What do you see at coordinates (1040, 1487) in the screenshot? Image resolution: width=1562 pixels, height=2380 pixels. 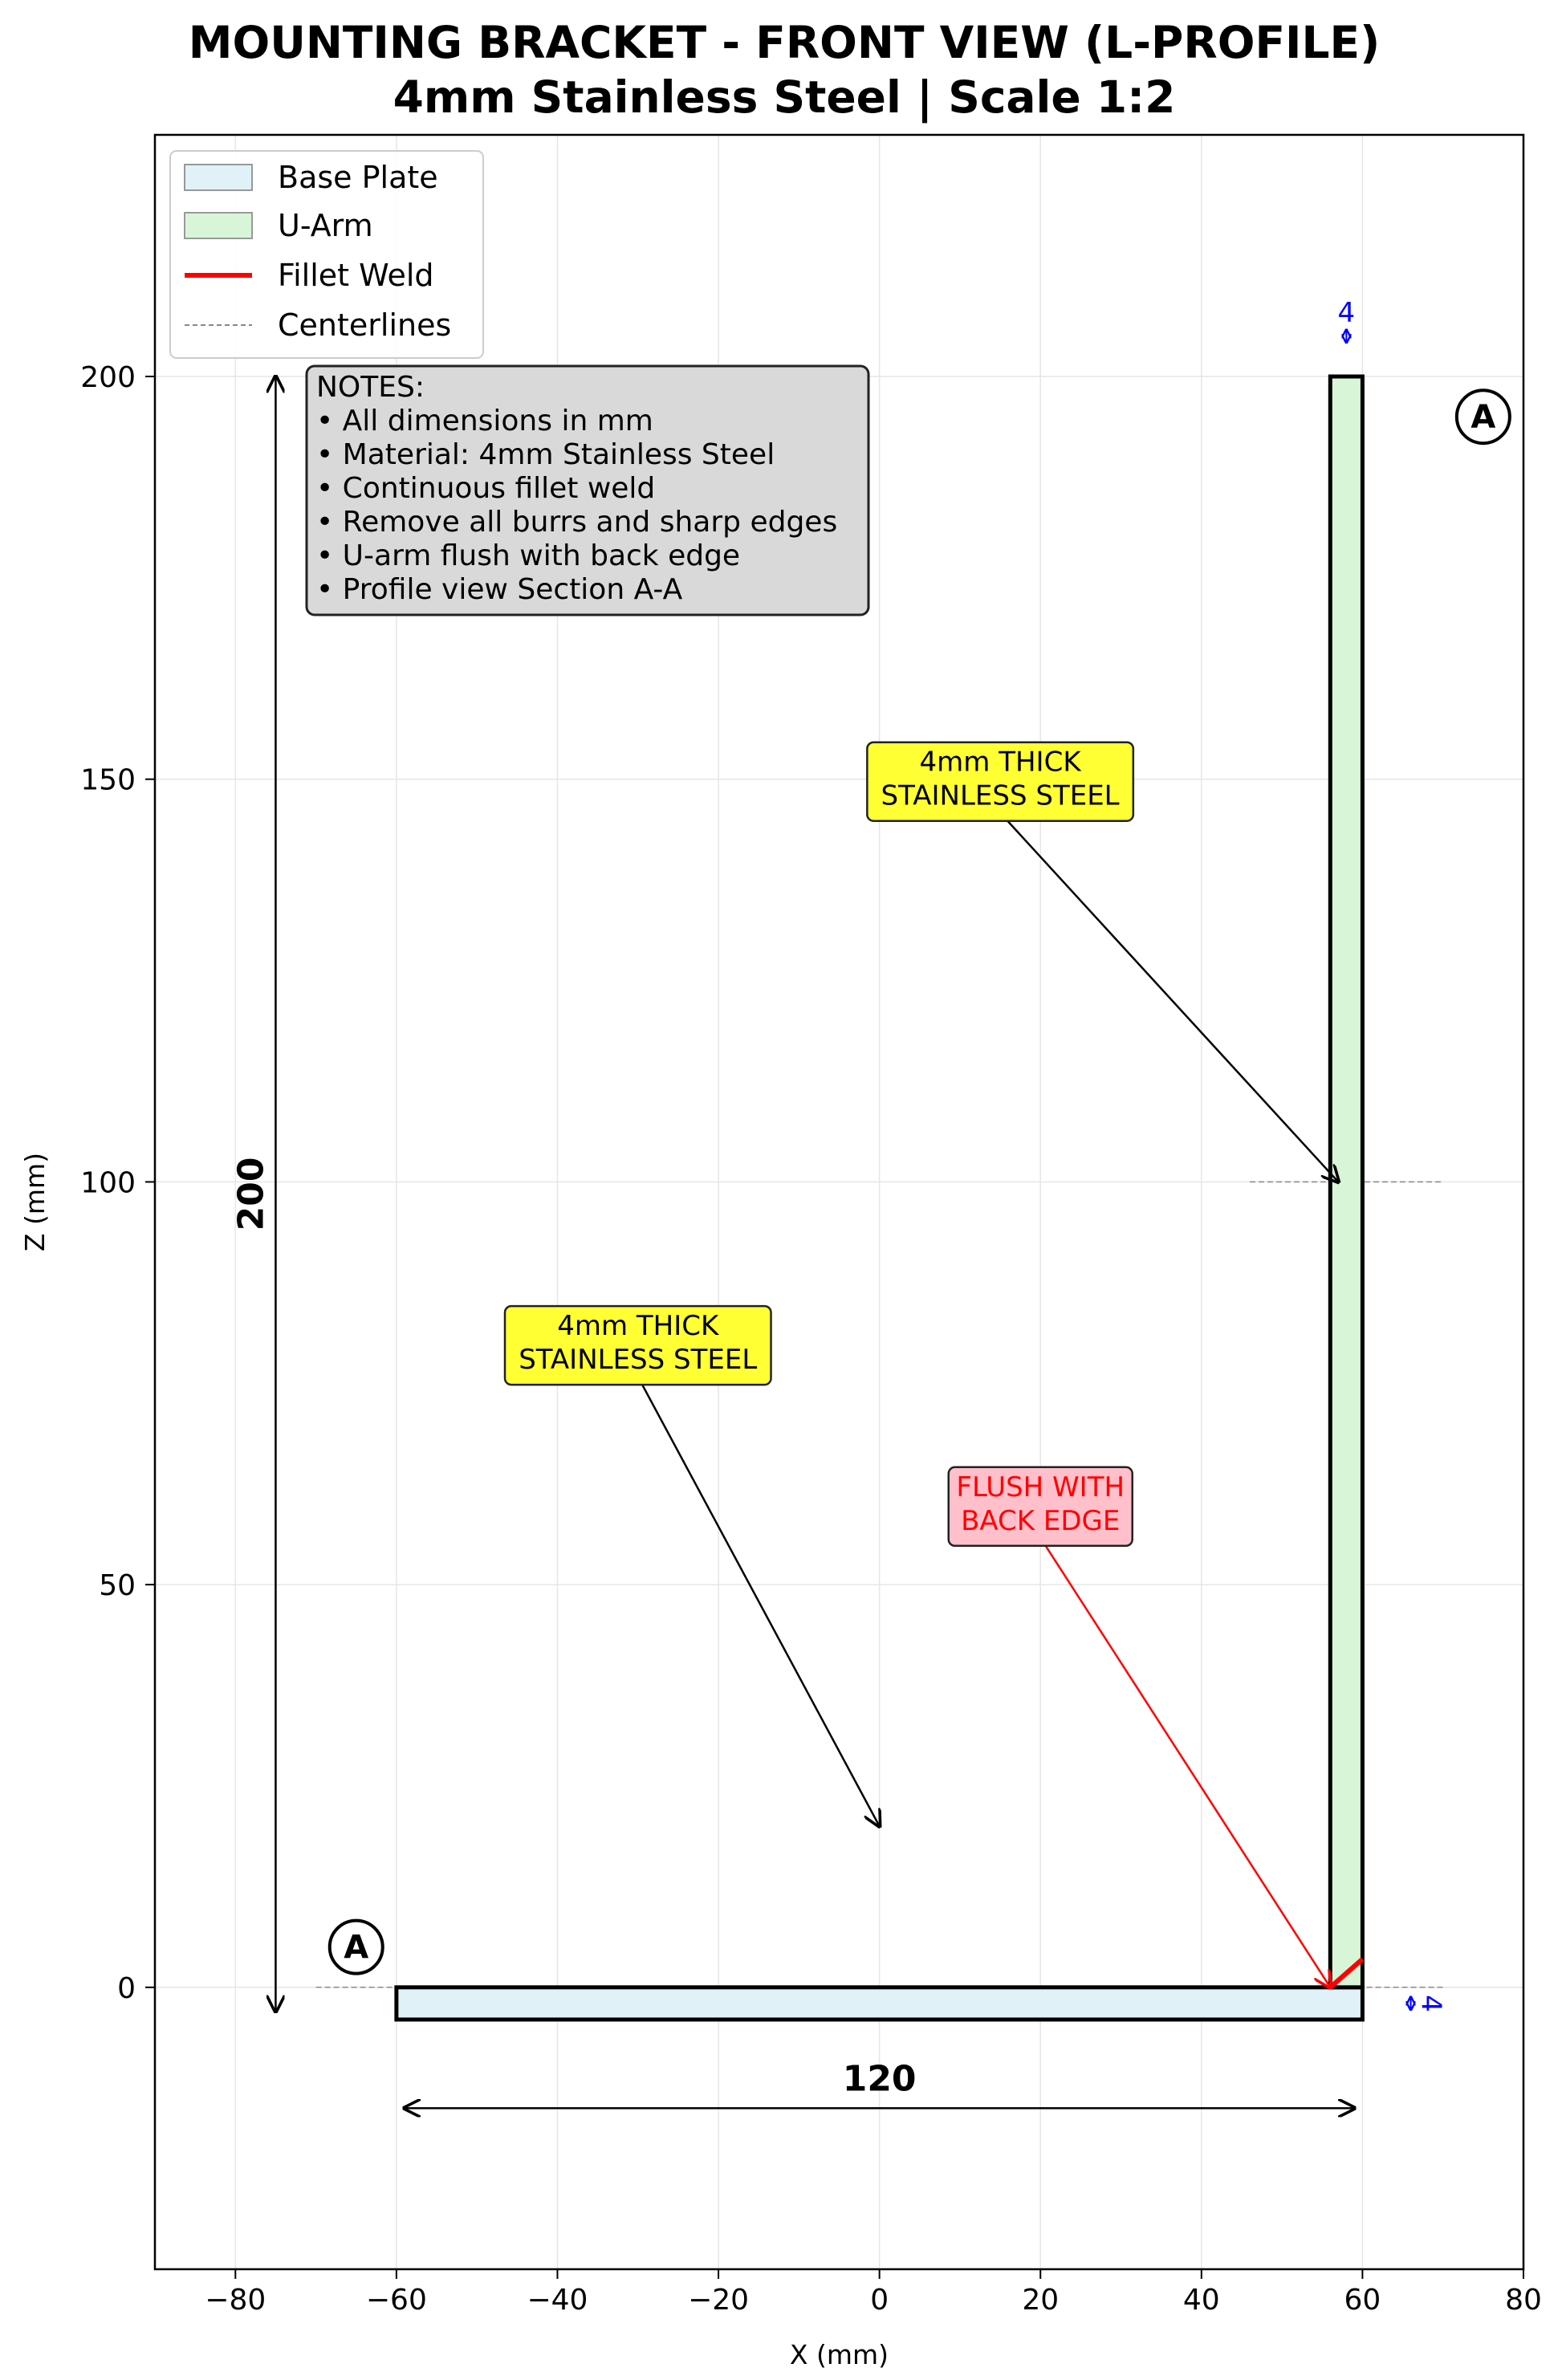 I see `callout-text: FLUSH WITH` at bounding box center [1040, 1487].